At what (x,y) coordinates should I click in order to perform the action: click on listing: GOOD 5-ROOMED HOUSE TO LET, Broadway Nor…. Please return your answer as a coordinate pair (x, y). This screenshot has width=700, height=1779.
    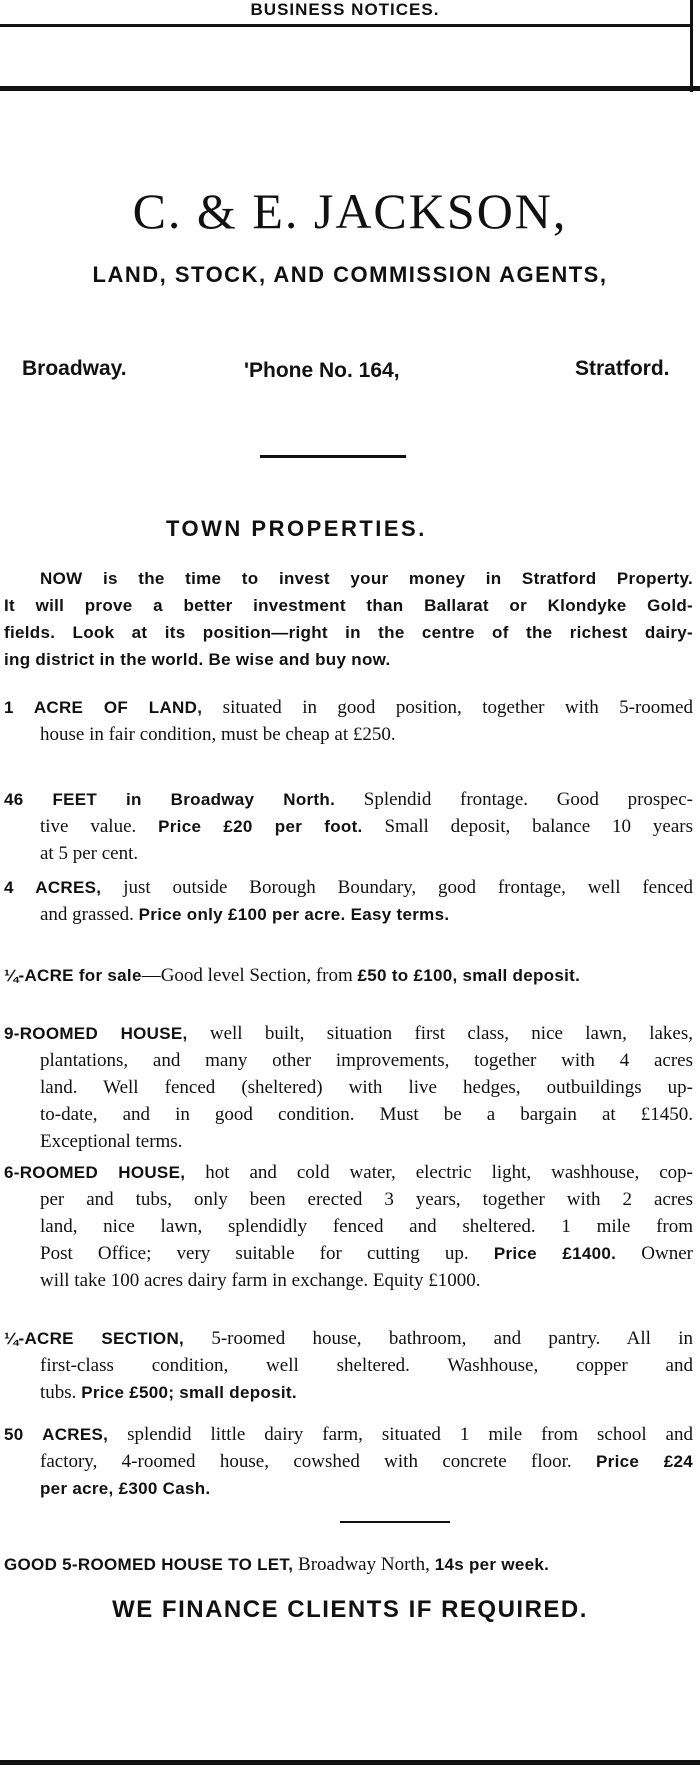
    Looking at the image, I should click on (349, 1564).